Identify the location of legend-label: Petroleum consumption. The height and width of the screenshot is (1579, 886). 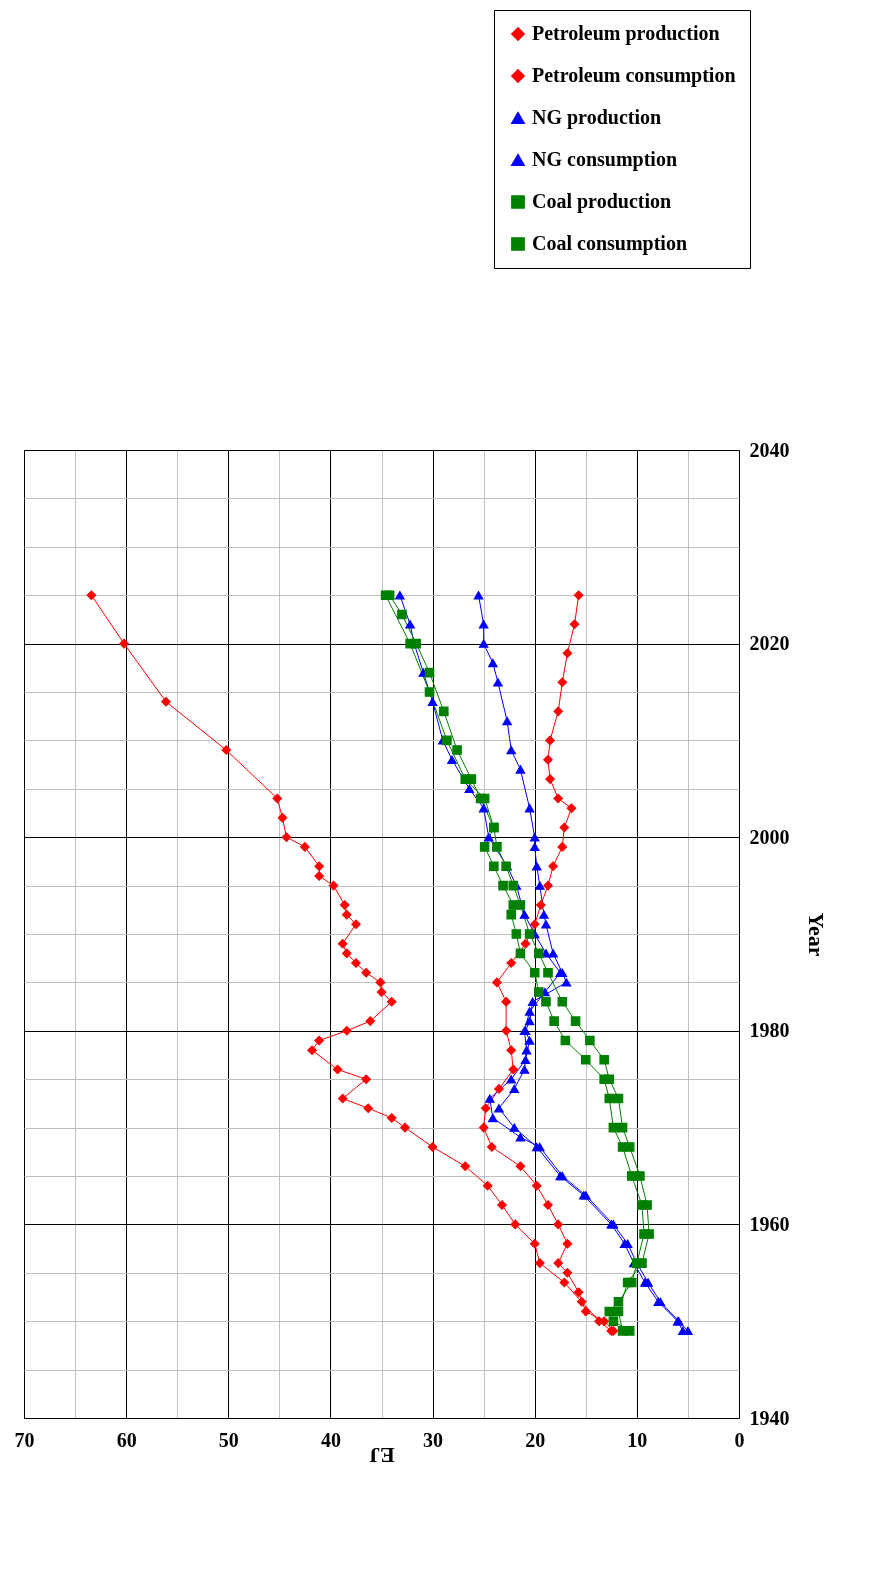
(634, 75).